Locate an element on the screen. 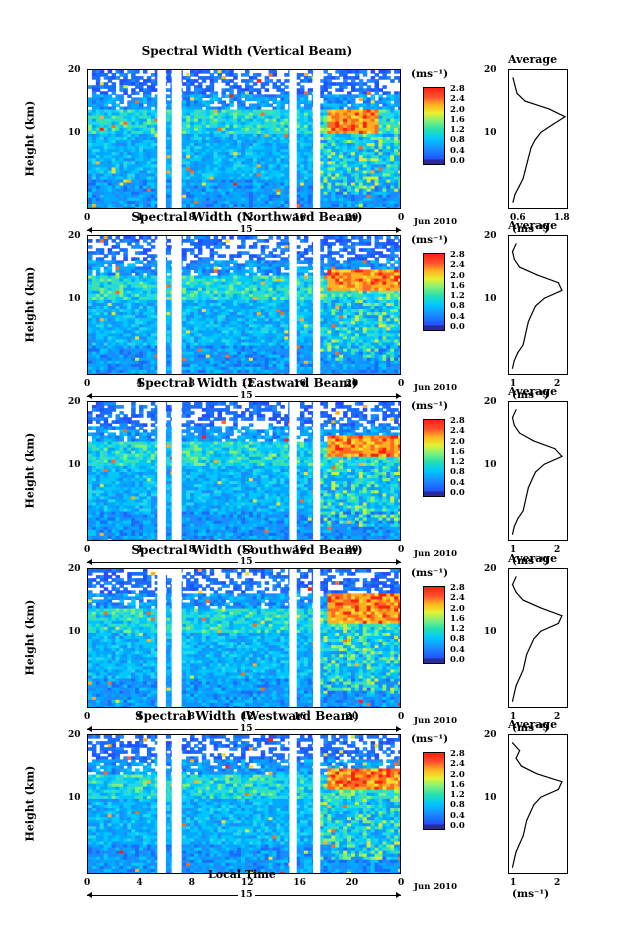 This screenshot has width=617, height=929. ytick-10: 10 is located at coordinates (74, 133).